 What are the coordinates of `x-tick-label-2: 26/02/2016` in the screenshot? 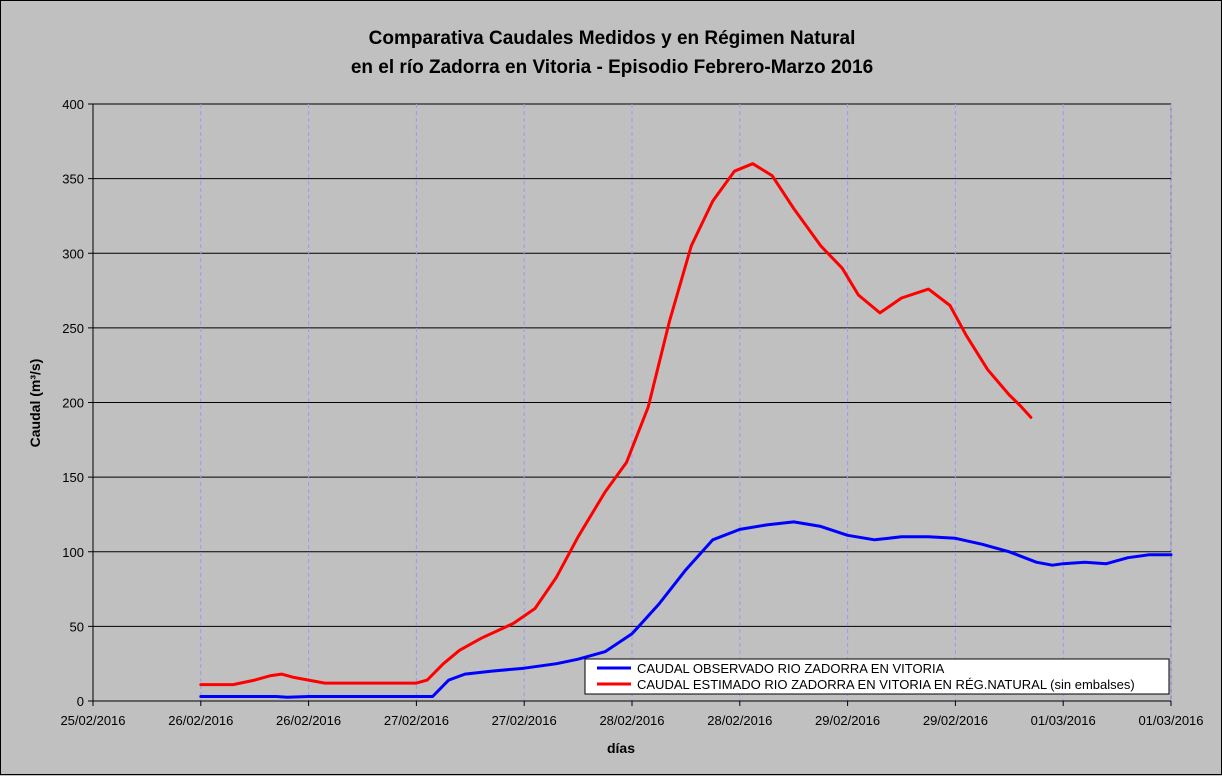 It's located at (308, 720).